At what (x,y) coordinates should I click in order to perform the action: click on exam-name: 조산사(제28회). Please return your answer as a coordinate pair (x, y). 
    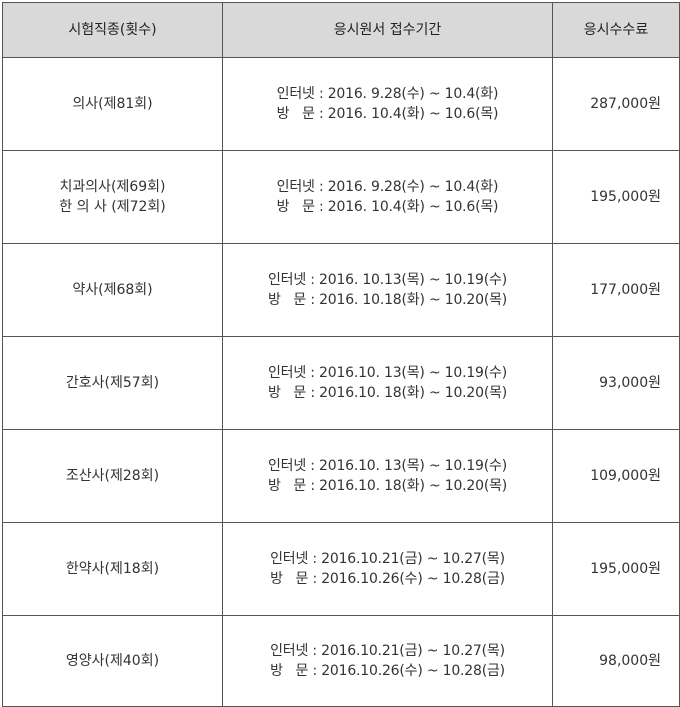
    Looking at the image, I should click on (112, 476).